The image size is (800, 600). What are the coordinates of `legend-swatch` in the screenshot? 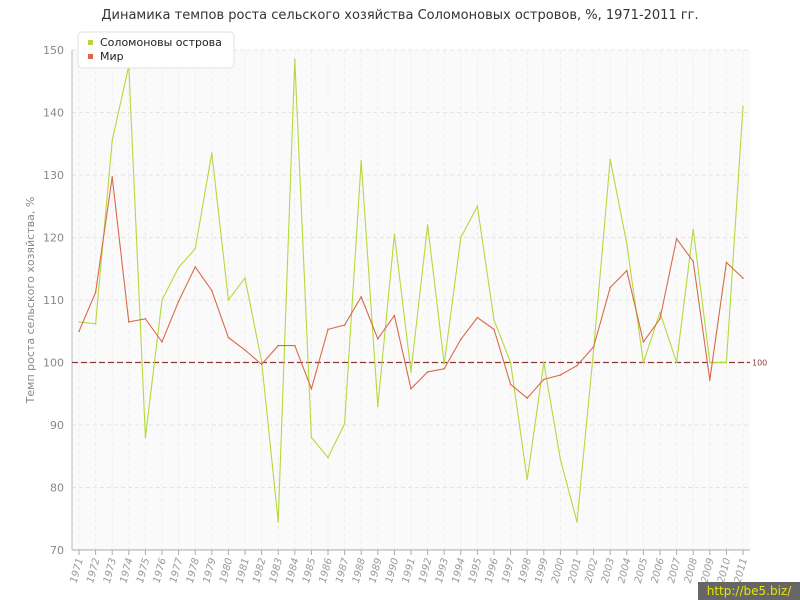 It's located at (90, 42).